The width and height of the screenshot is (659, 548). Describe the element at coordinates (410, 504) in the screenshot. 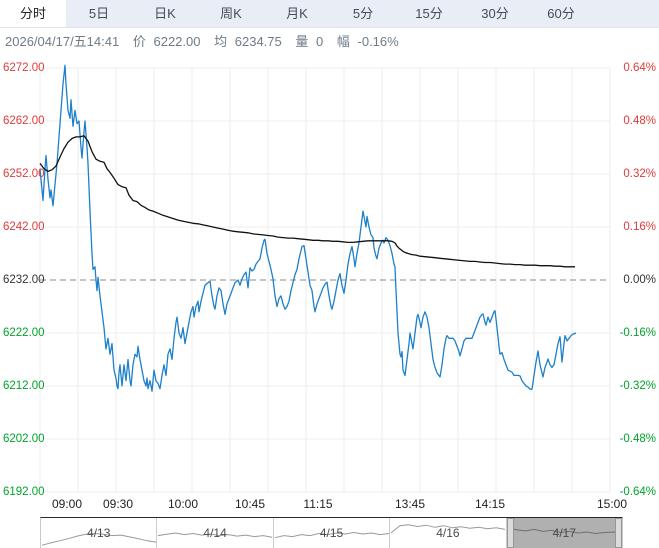

I see `x-axis-time-label: 13:45` at that location.